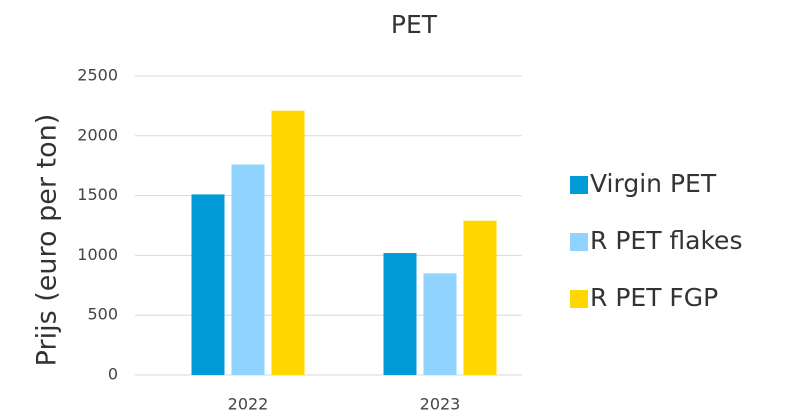  What do you see at coordinates (97, 254) in the screenshot?
I see `y-tick-label: 1000` at bounding box center [97, 254].